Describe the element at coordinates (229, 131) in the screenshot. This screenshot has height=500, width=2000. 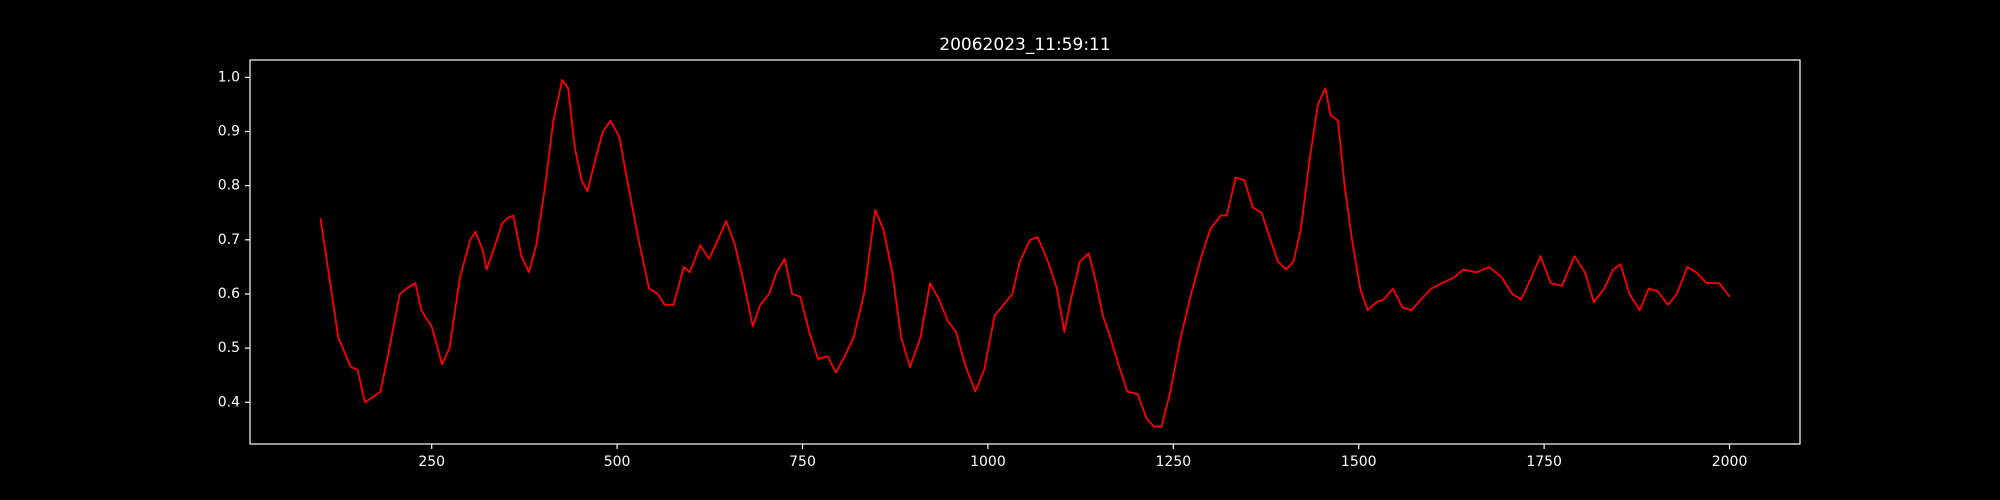
I see `y-tick-label: 0.9` at that location.